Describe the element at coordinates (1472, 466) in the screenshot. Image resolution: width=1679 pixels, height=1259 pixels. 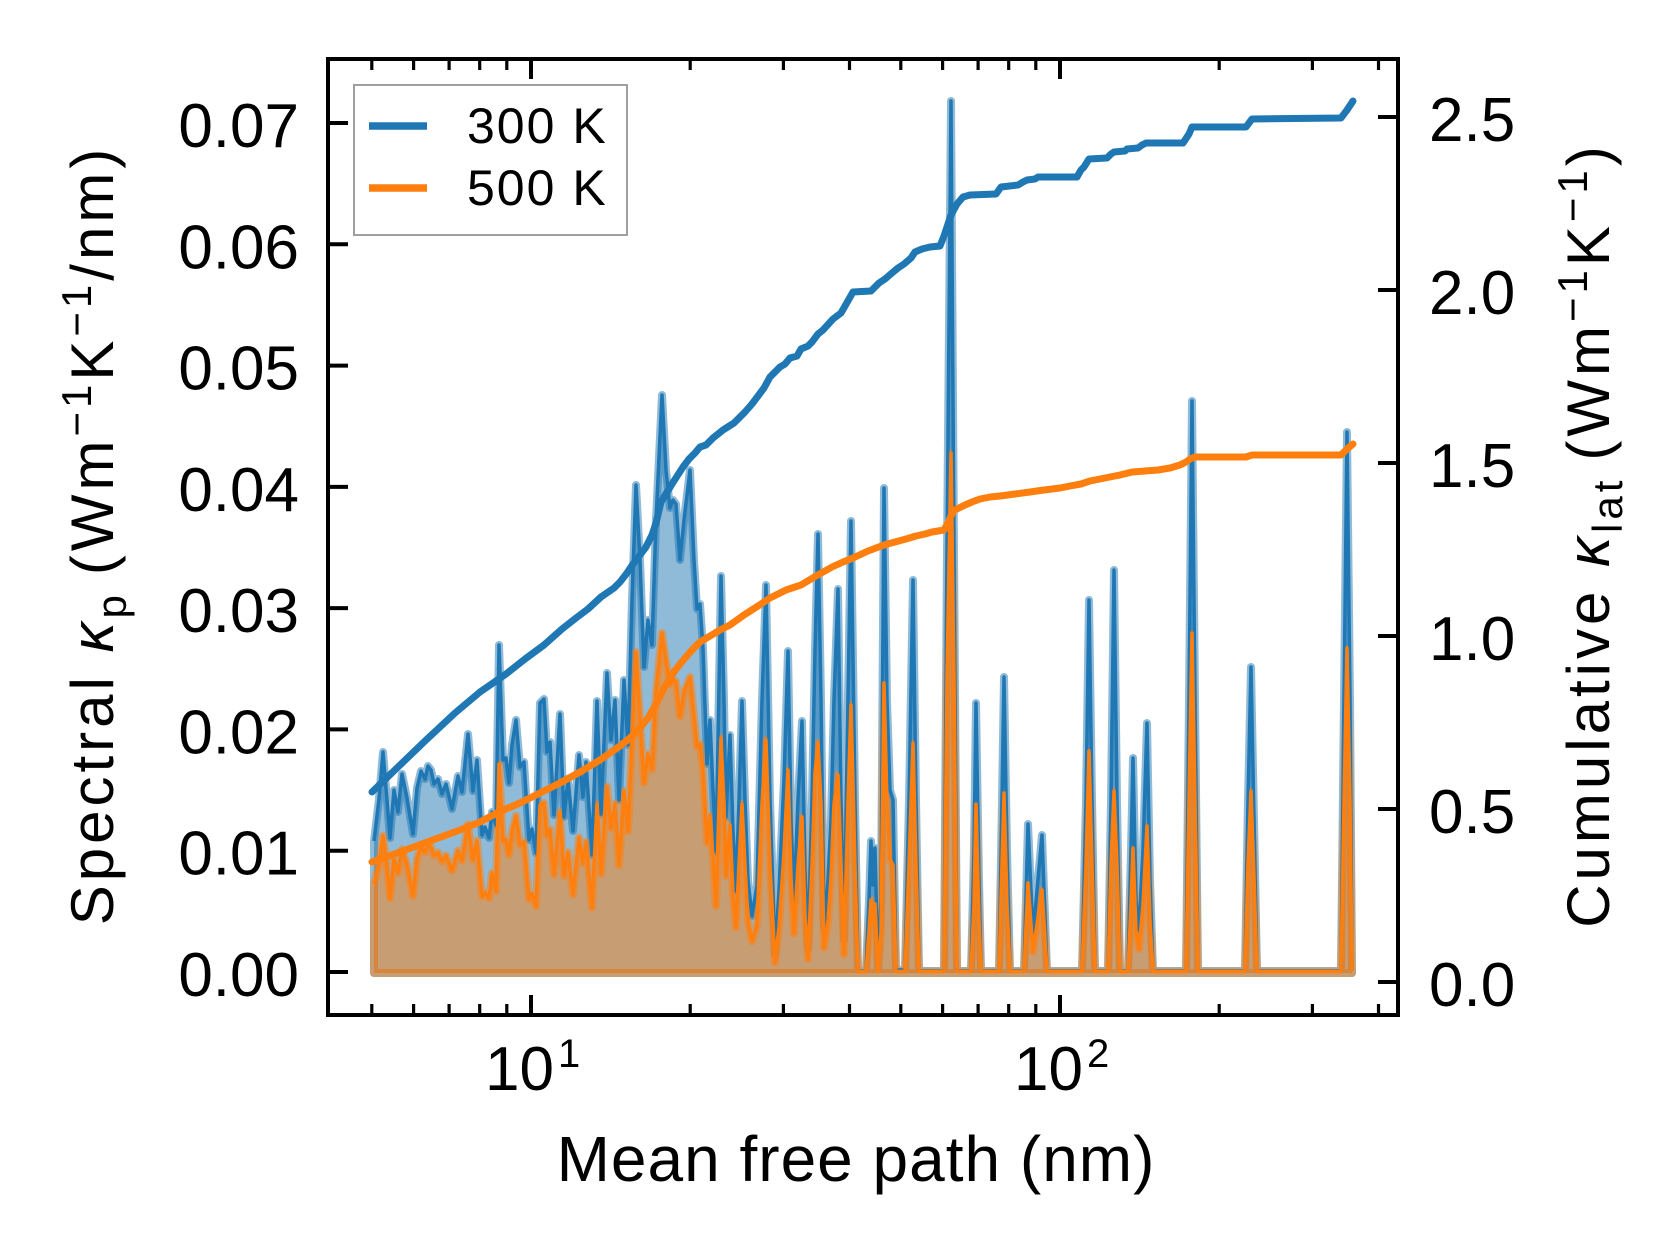
I see `svg-text: 1.5` at that location.